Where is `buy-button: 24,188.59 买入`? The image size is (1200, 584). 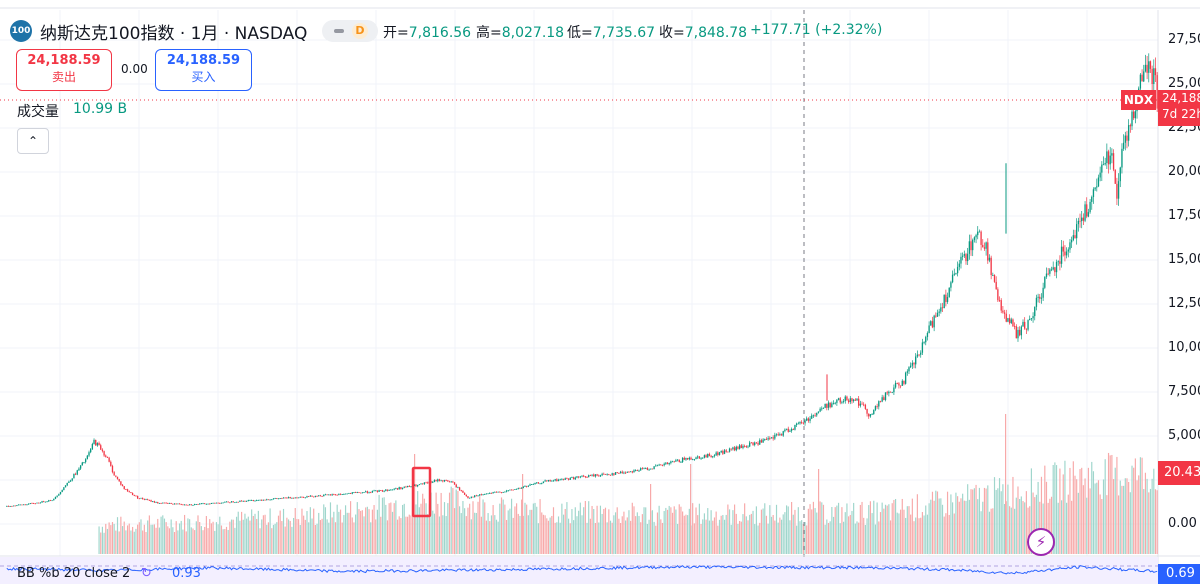 buy-button: 24,188.59 买入 is located at coordinates (203, 70).